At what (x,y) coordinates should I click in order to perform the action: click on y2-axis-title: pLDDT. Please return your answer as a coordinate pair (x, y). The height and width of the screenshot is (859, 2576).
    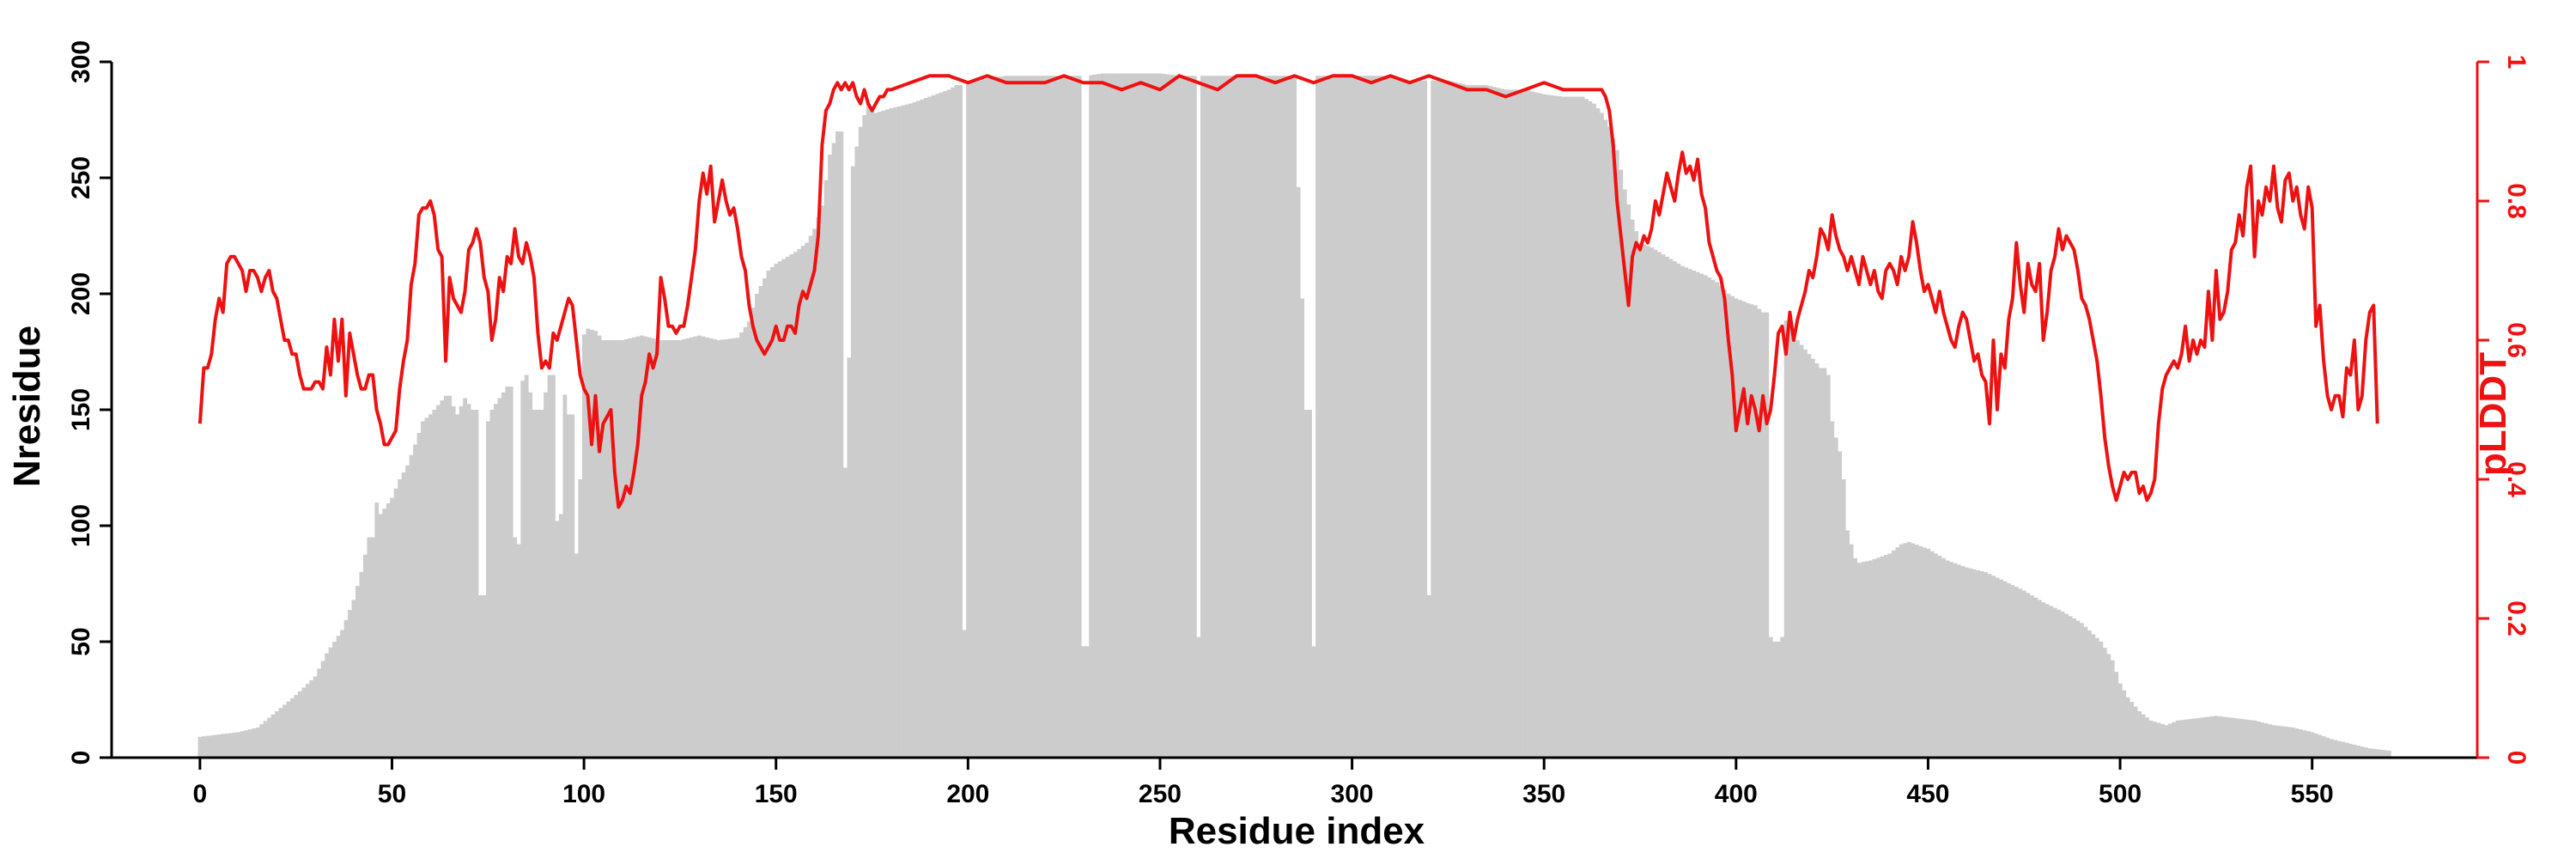
    Looking at the image, I should click on (2493, 414).